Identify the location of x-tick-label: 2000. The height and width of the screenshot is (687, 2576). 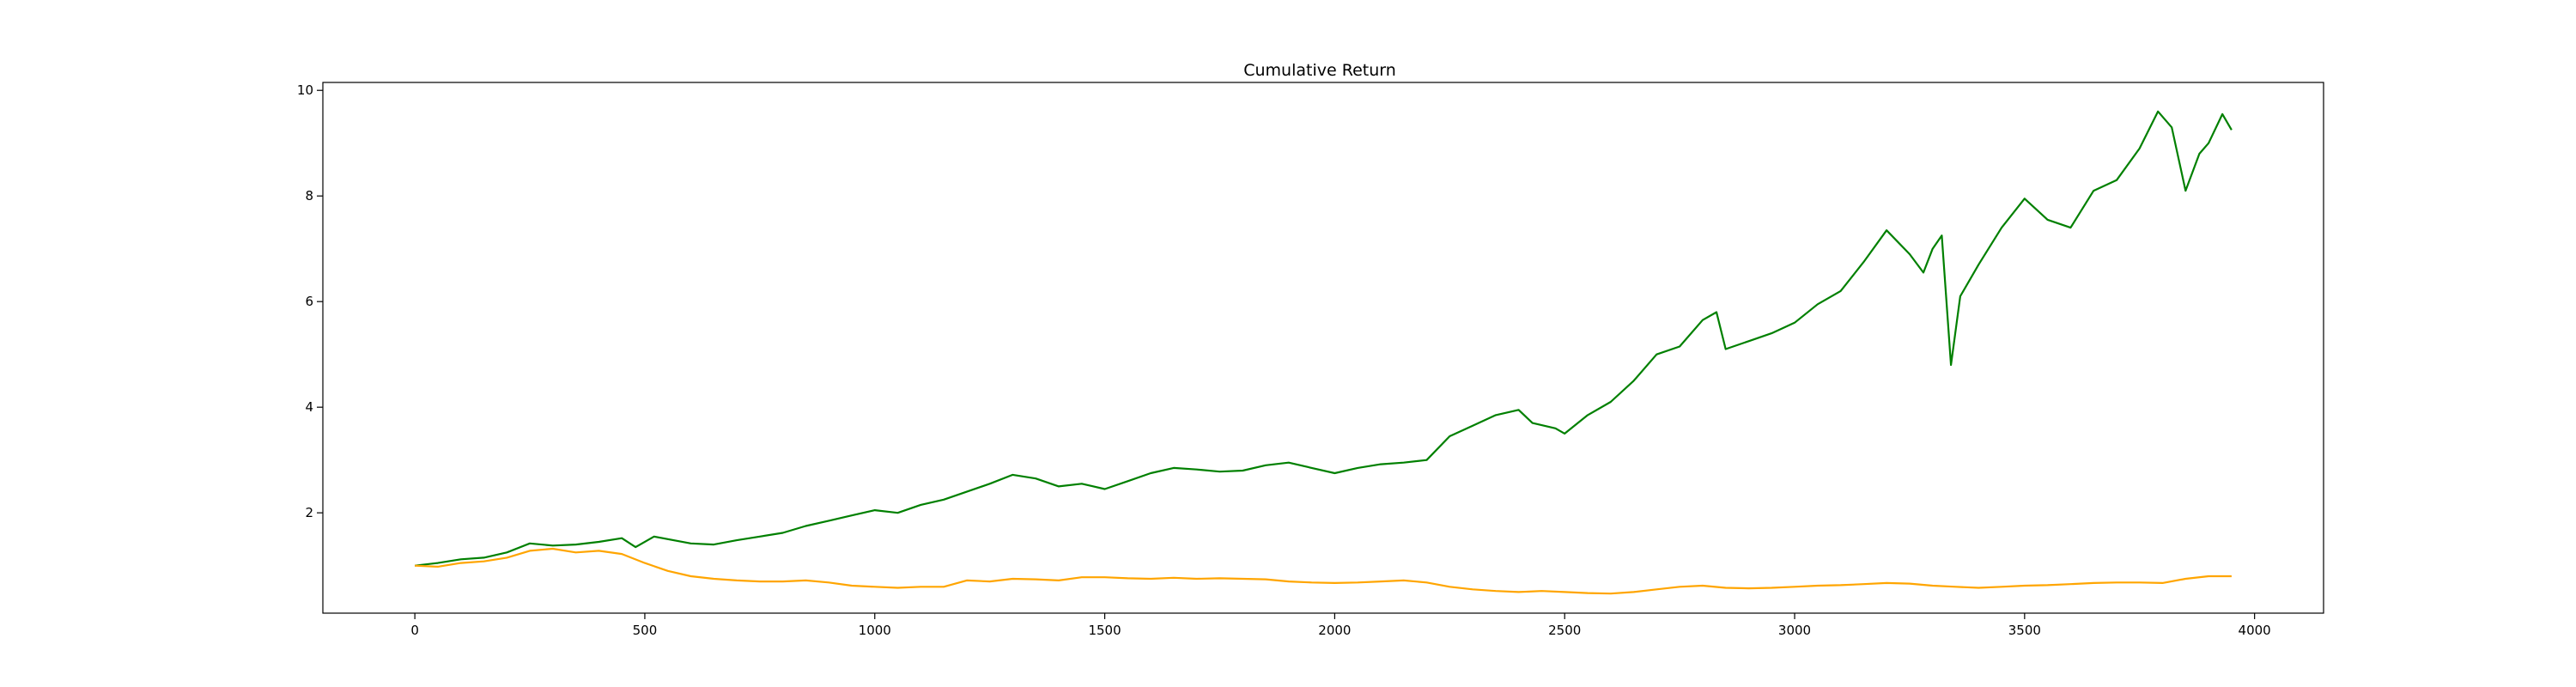
(1334, 630).